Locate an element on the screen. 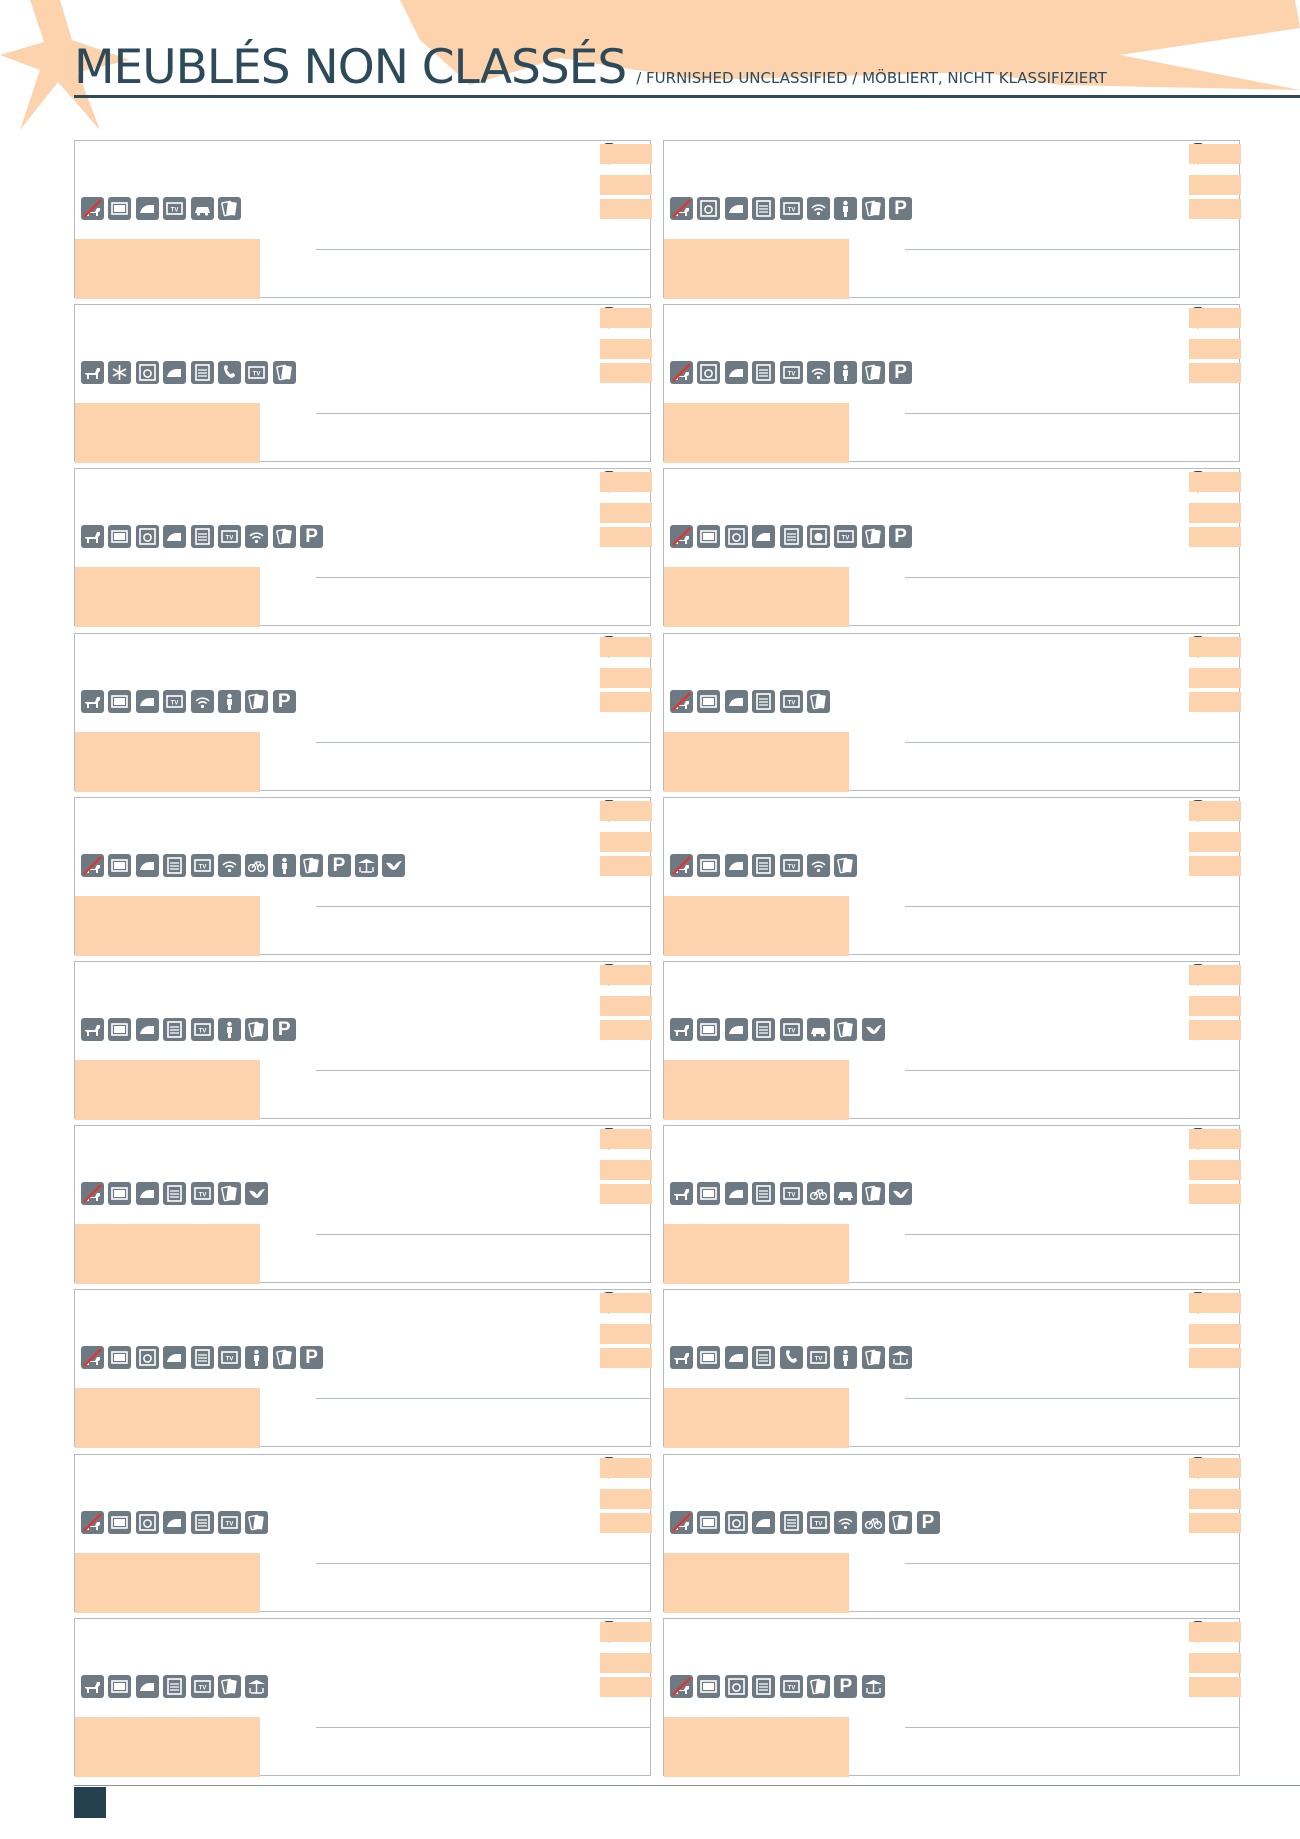 Image resolution: width=1300 pixels, height=1839 pixels. dryer-icon is located at coordinates (818, 537).